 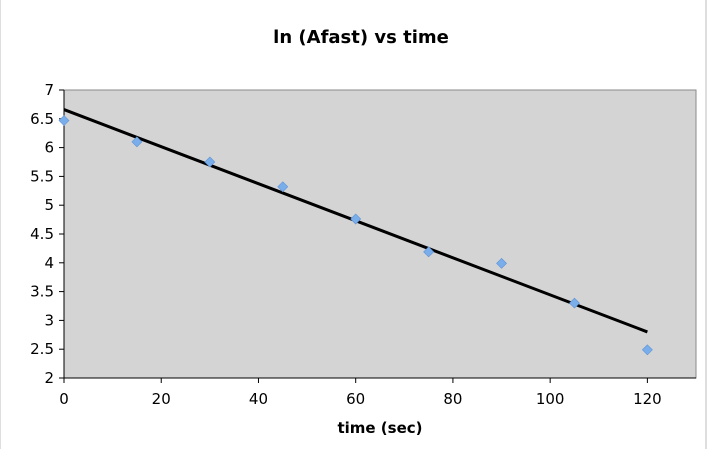 I want to click on y-tick-label: 2.5, so click(x=42, y=349).